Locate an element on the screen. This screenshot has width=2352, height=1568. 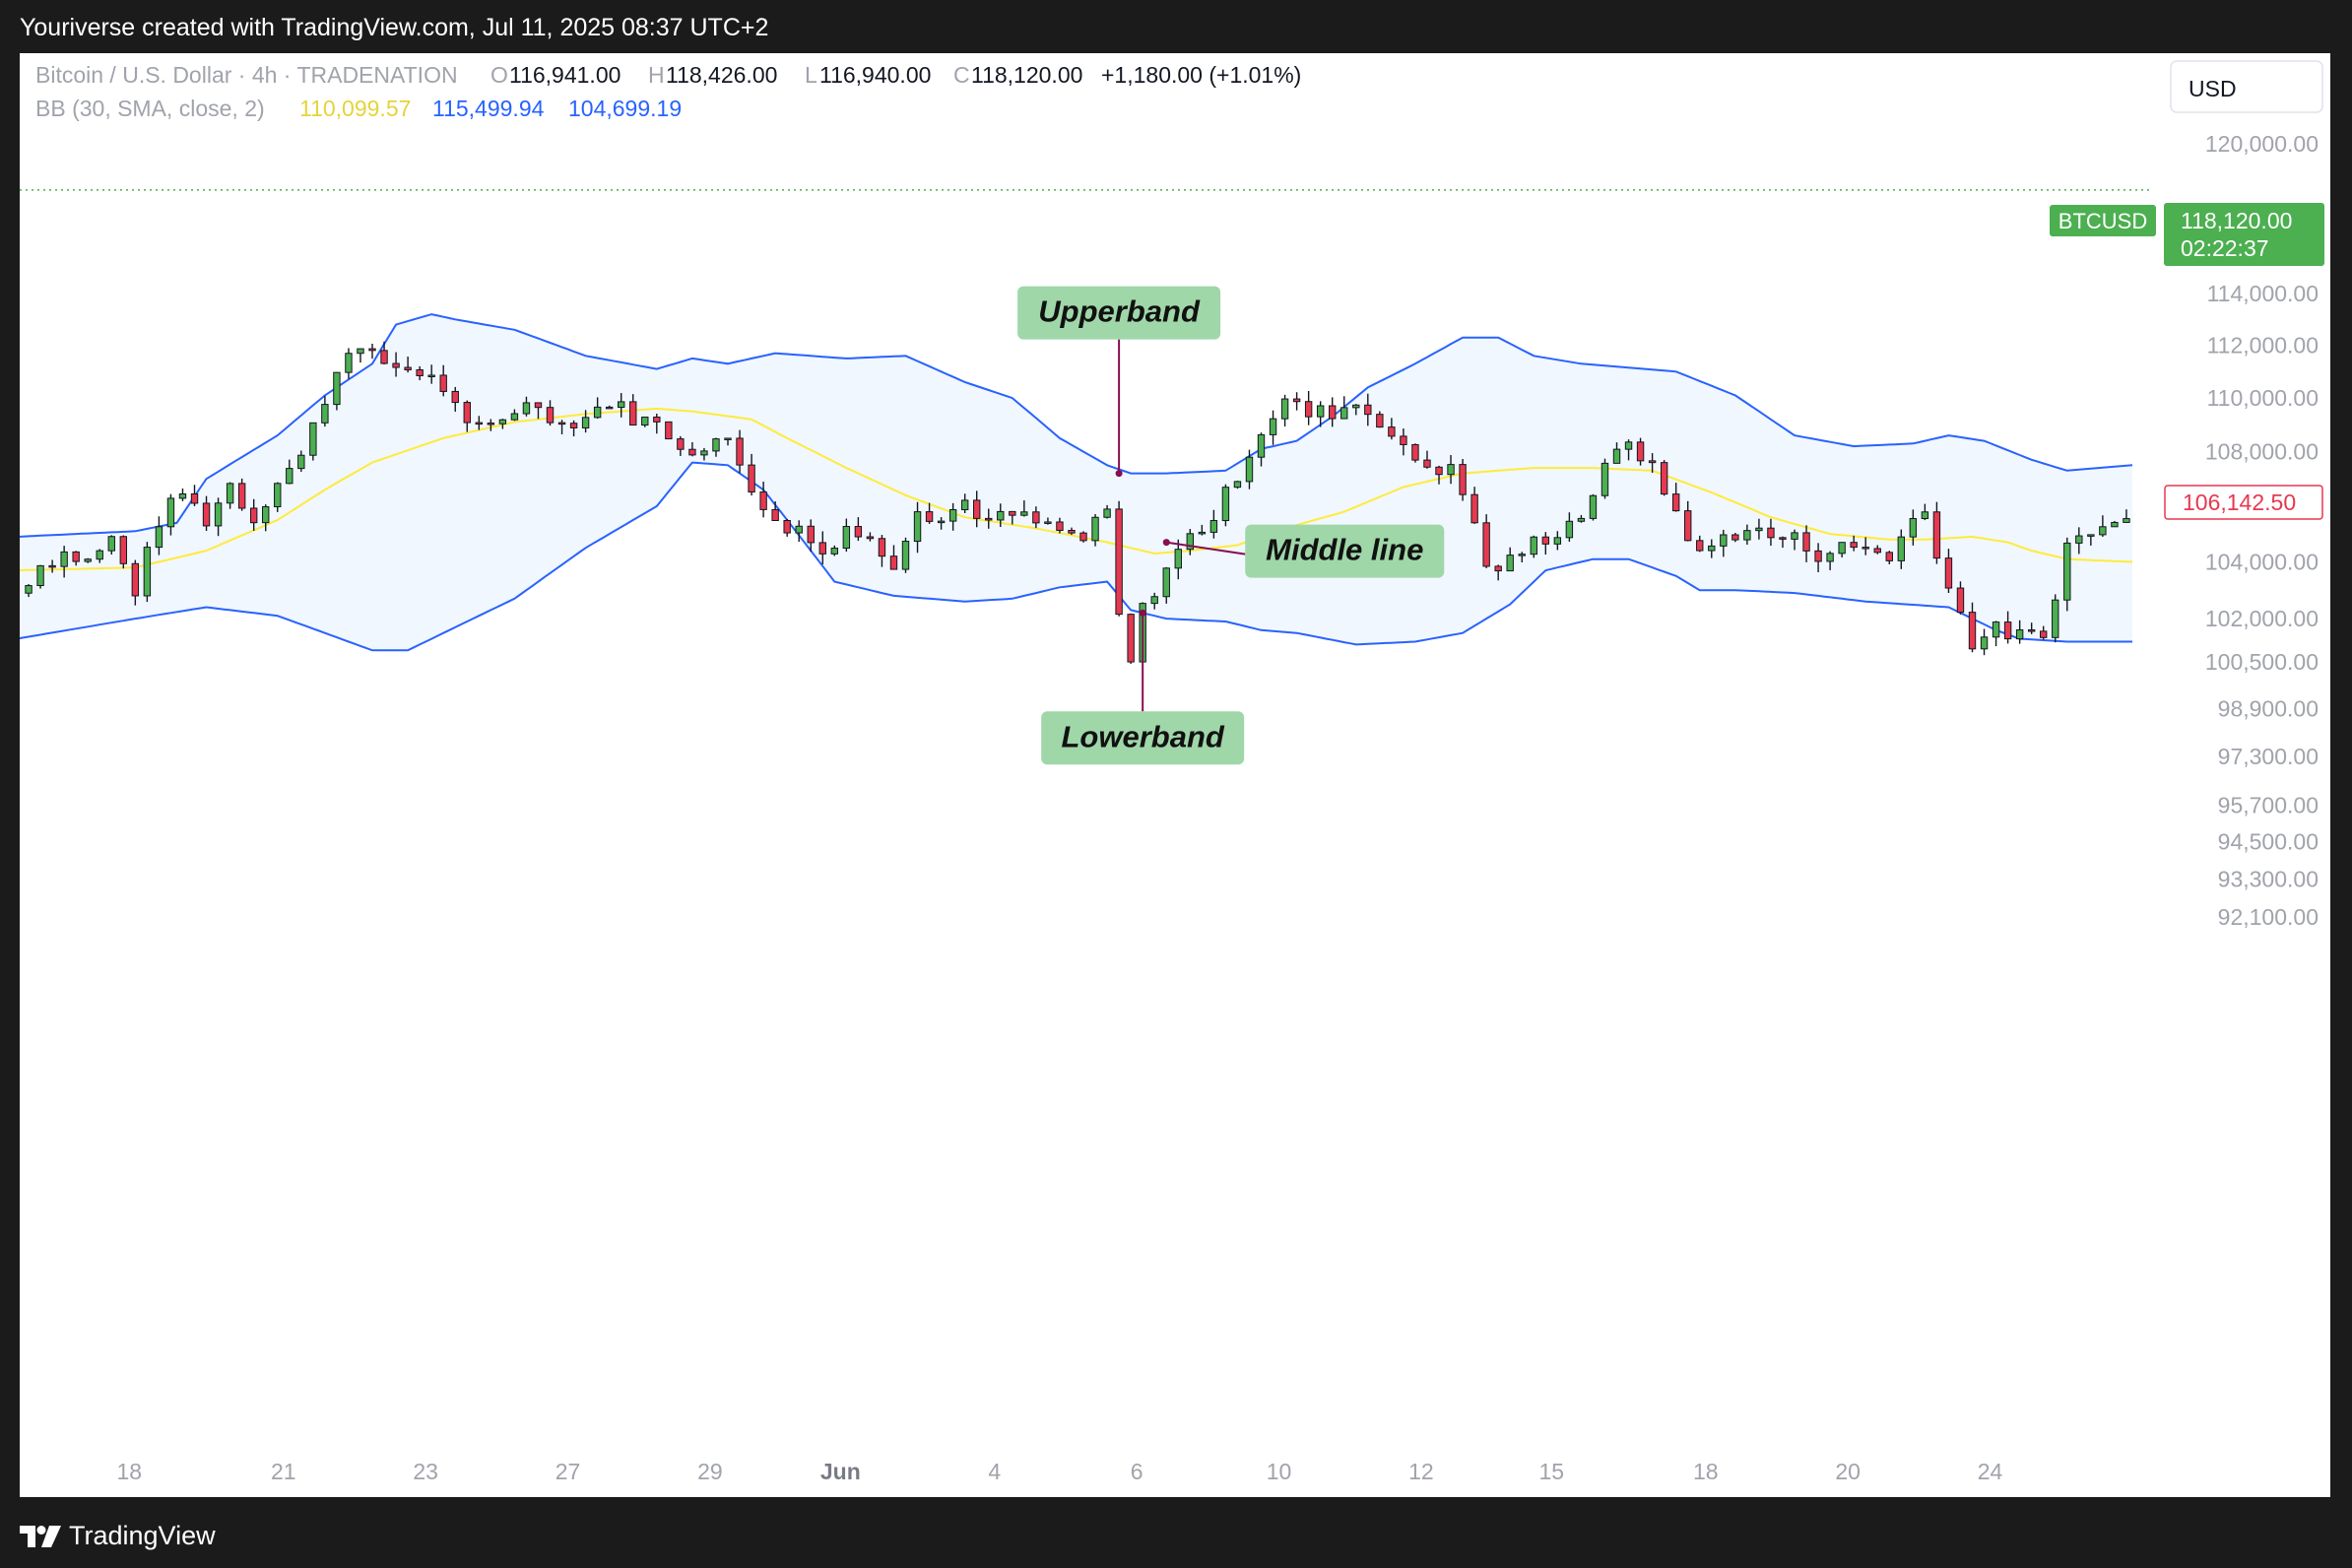
price-tag-price: 118,120.00 is located at coordinates (2237, 221).